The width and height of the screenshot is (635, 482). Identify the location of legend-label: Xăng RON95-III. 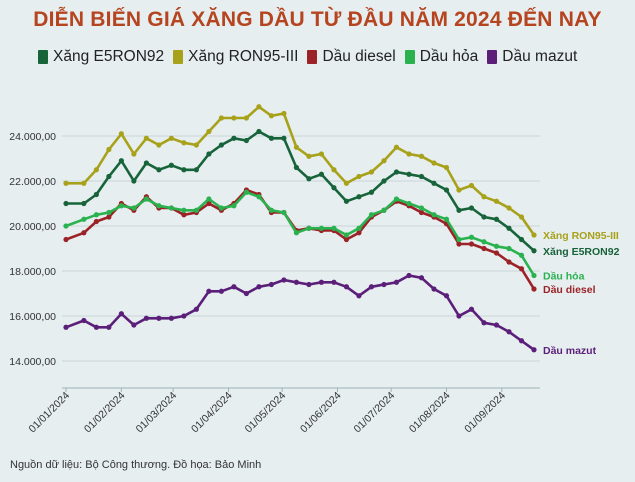
(243, 56).